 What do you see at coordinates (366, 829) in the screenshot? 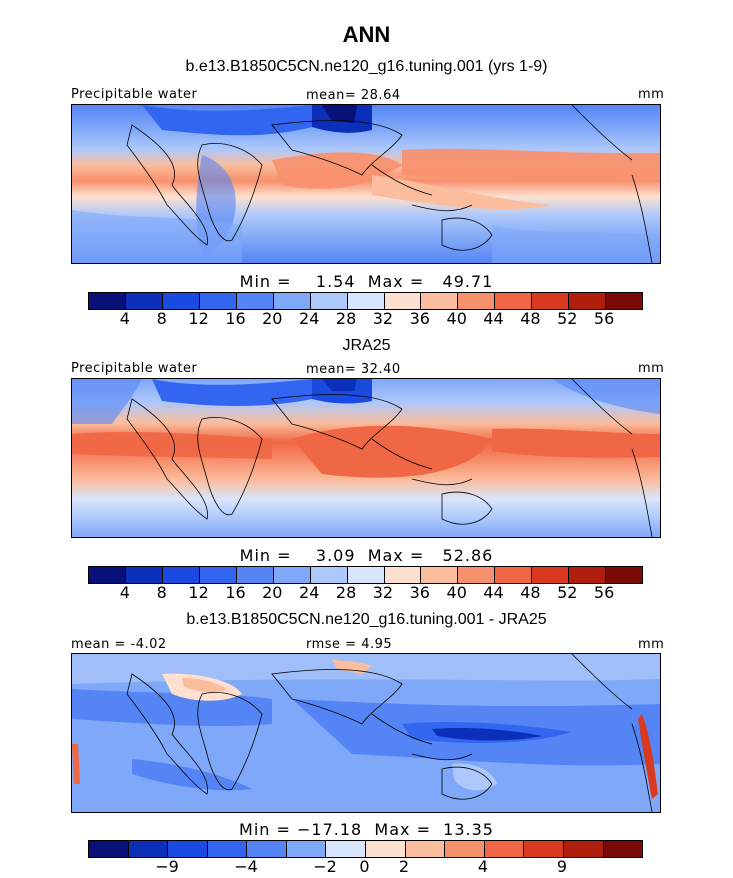
I see `panel-3-minmax: Min = −17.18 Max = 13.35` at bounding box center [366, 829].